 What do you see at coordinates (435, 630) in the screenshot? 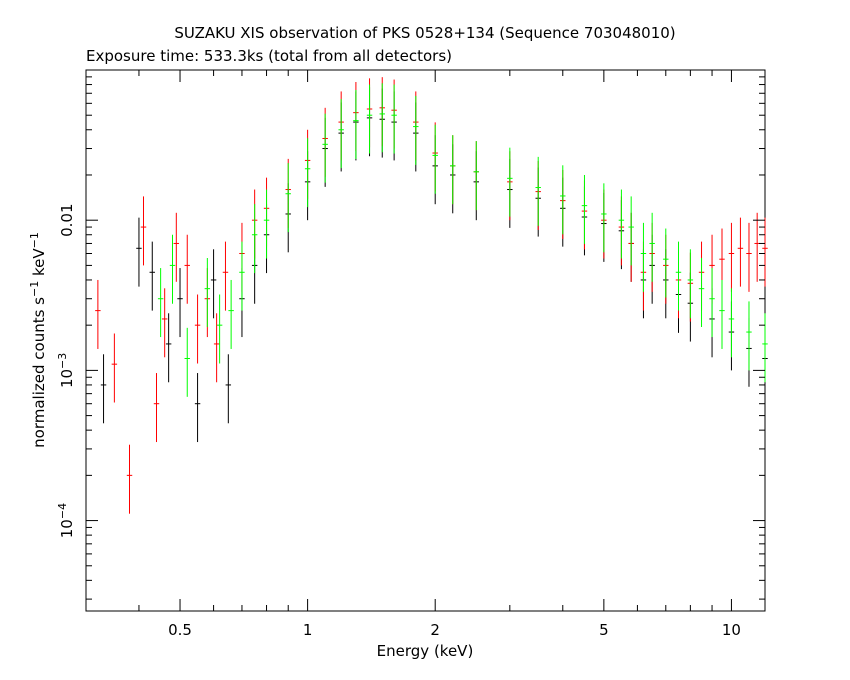
I see `x-tick-label: 2` at bounding box center [435, 630].